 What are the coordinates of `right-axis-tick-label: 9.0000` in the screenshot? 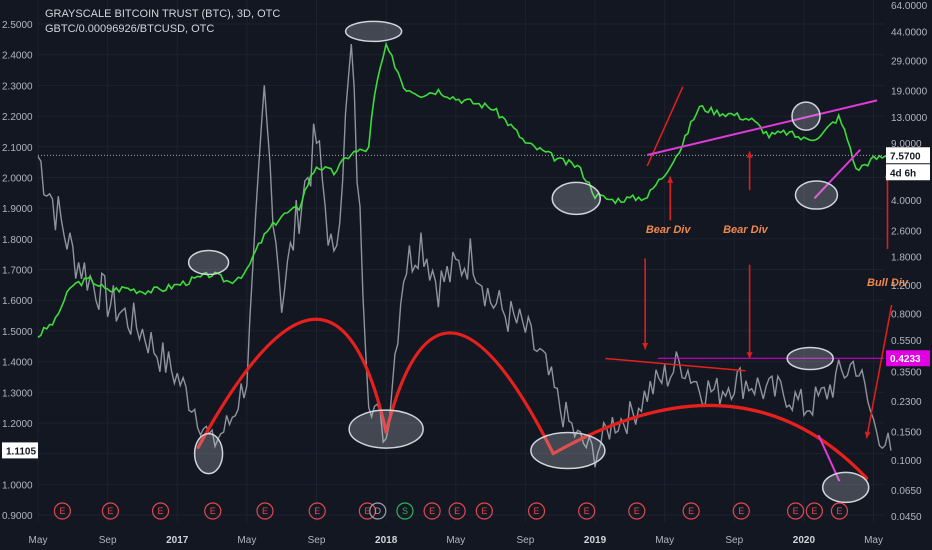 It's located at (906, 144).